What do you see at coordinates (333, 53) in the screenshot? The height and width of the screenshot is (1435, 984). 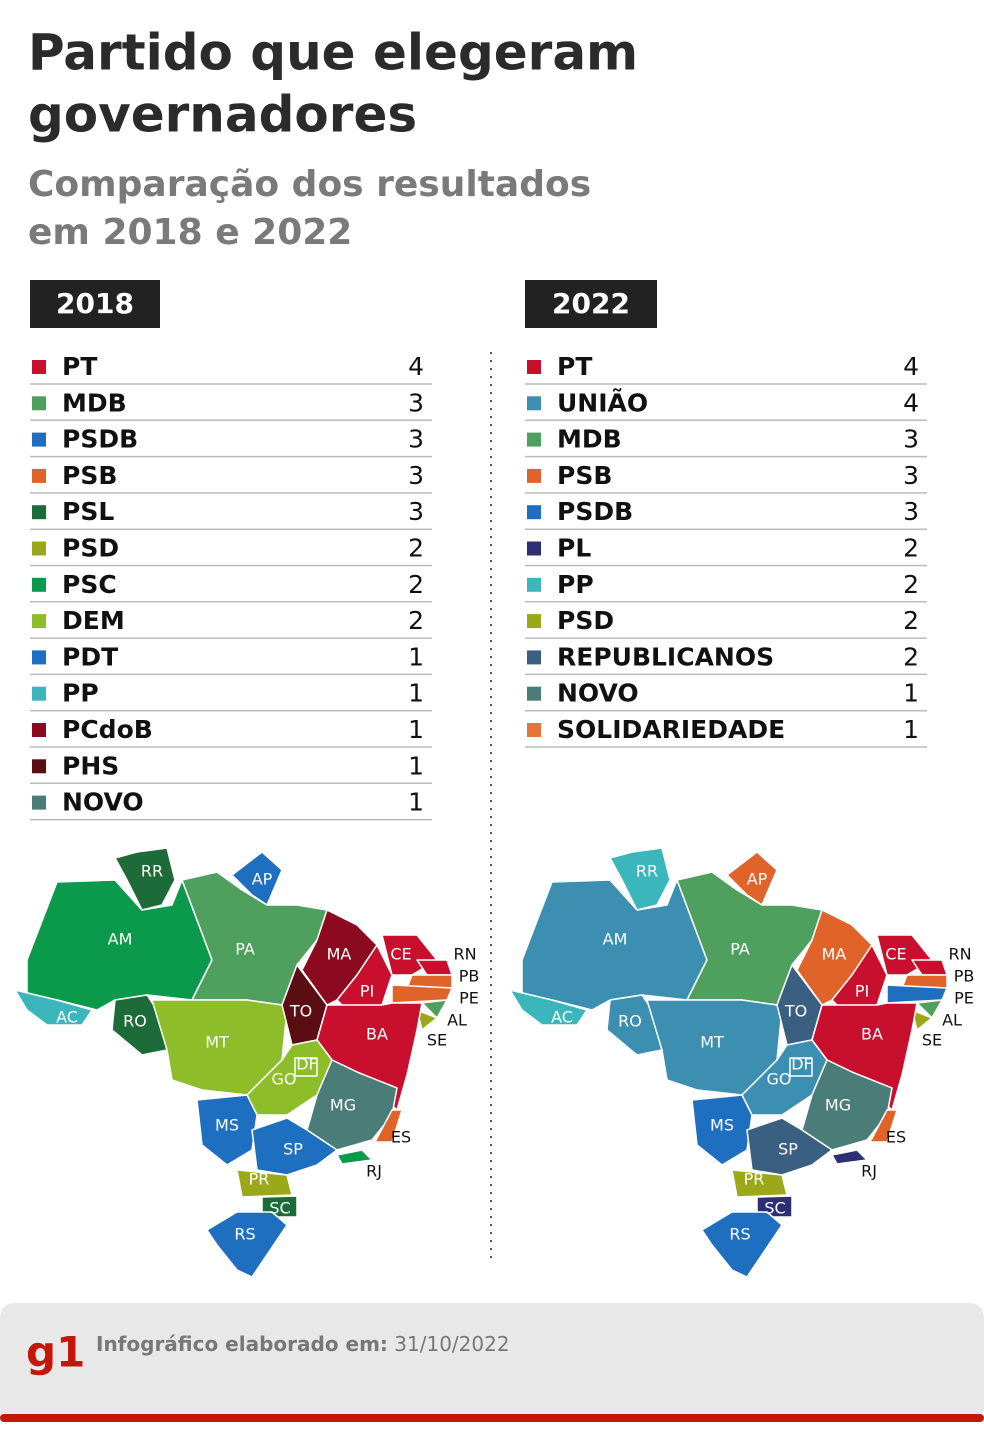 I see `title: Partido que elegeram` at bounding box center [333, 53].